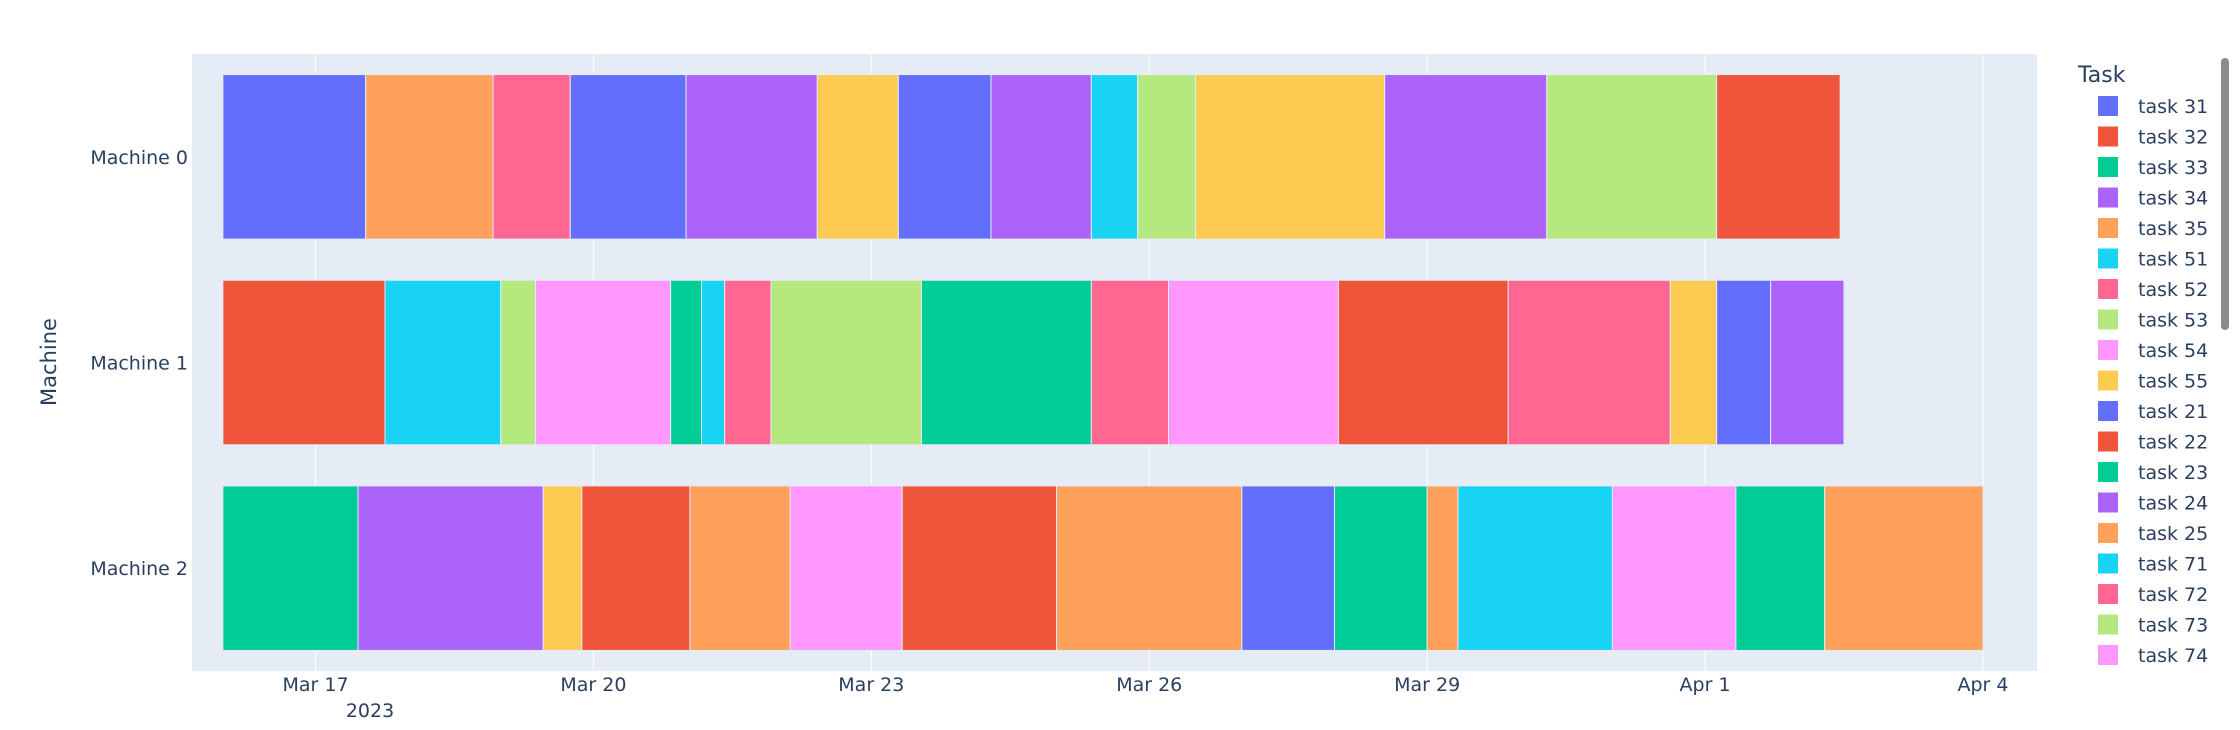 The height and width of the screenshot is (730, 2240). What do you see at coordinates (2153, 351) in the screenshot?
I see `legend-item: task 54` at bounding box center [2153, 351].